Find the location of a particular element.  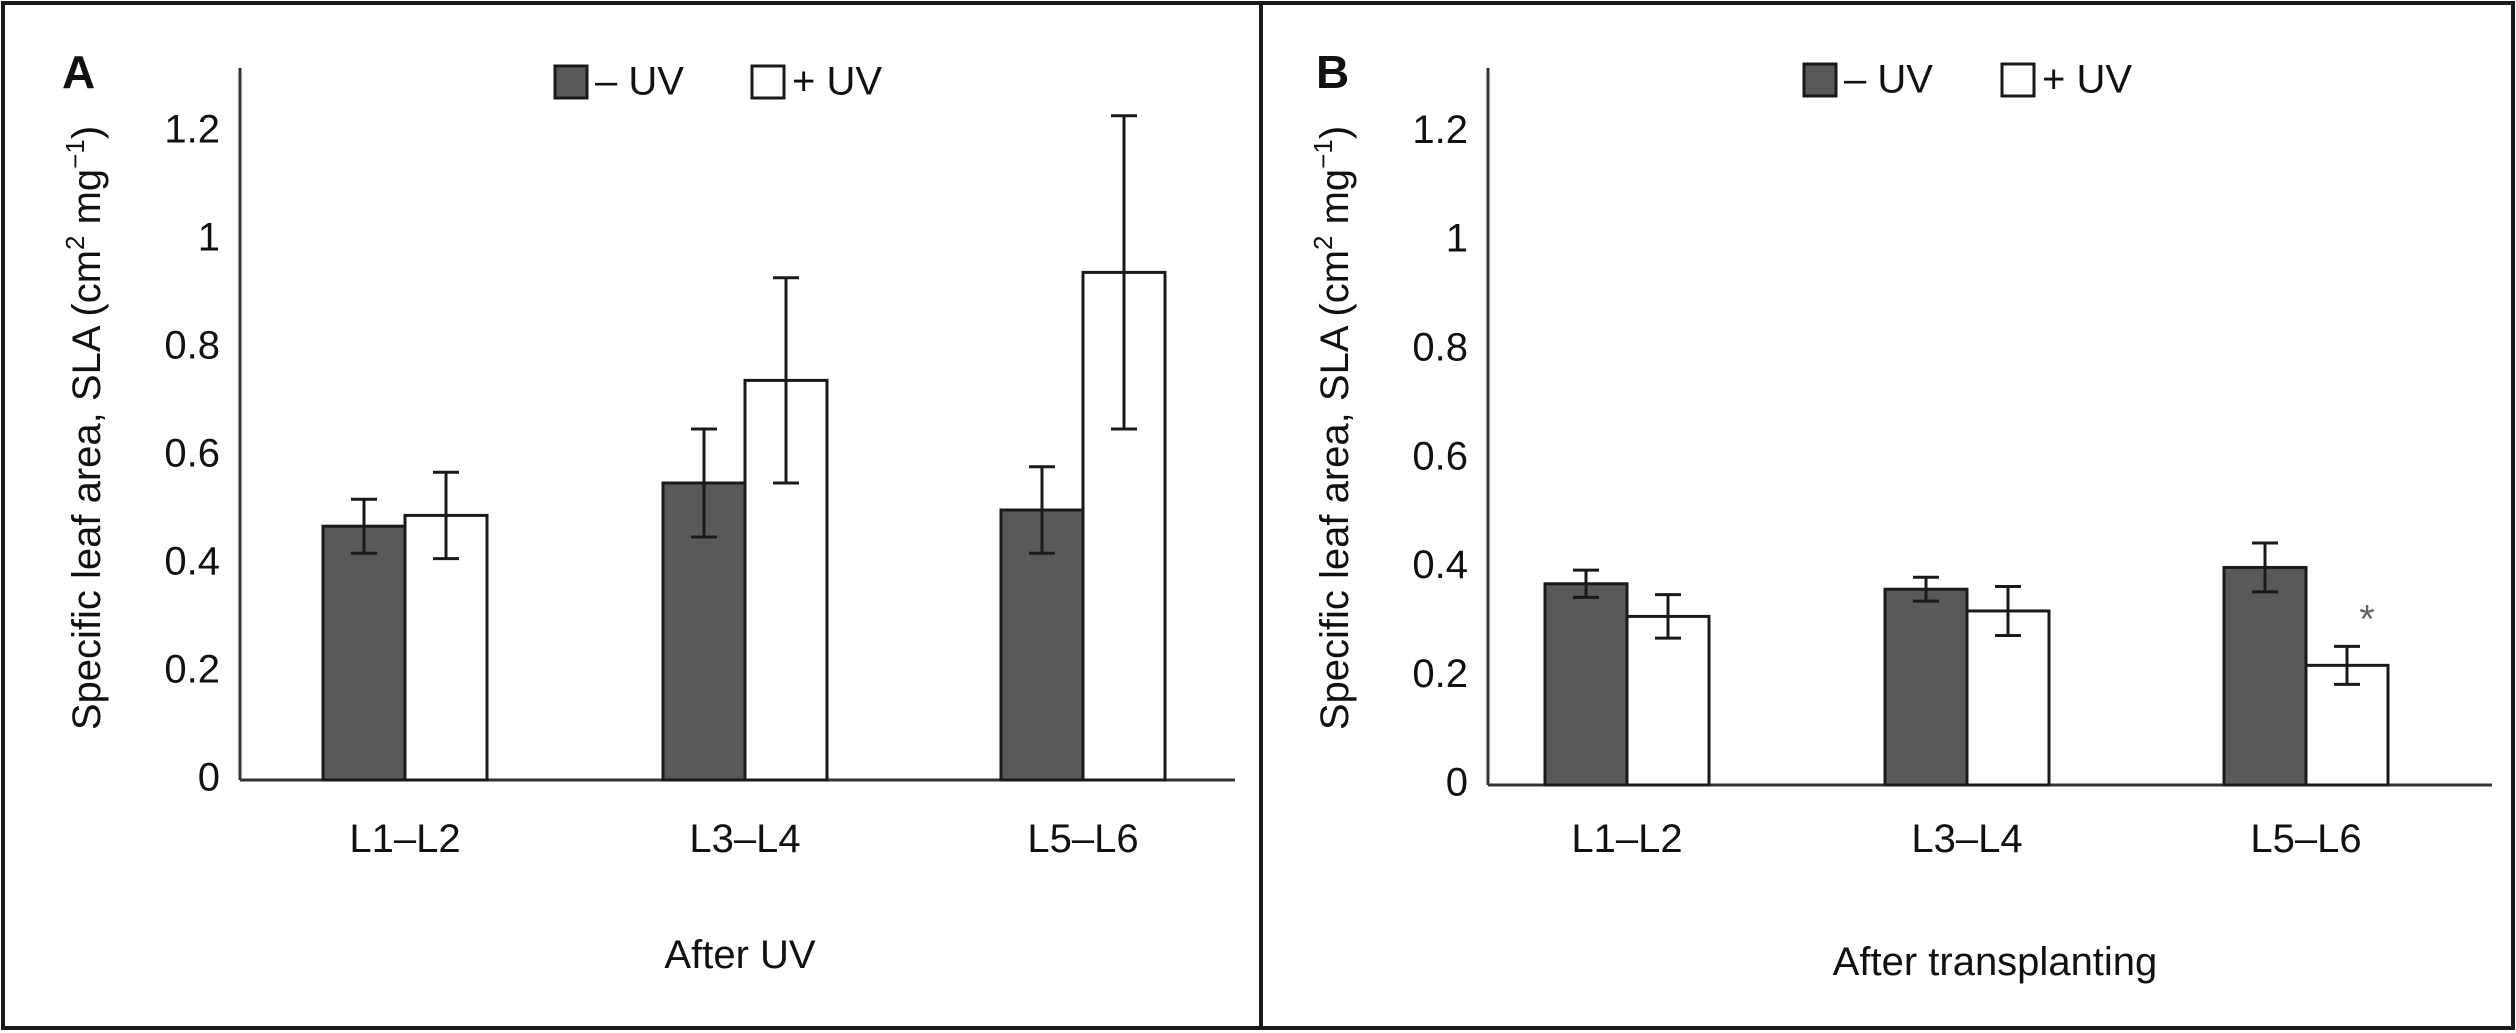

x-axis-title: After transplanting is located at coordinates (1995, 962).